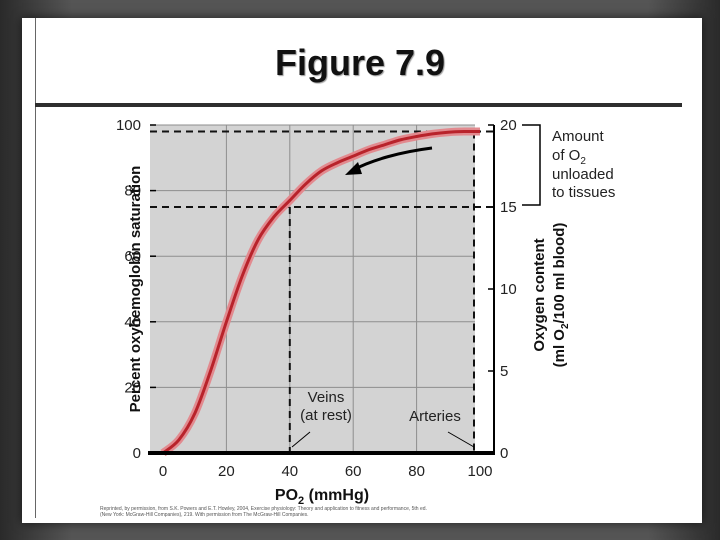 Image resolution: width=720 pixels, height=540 pixels. Describe the element at coordinates (508, 289) in the screenshot. I see `y2-tick-label: 10` at that location.